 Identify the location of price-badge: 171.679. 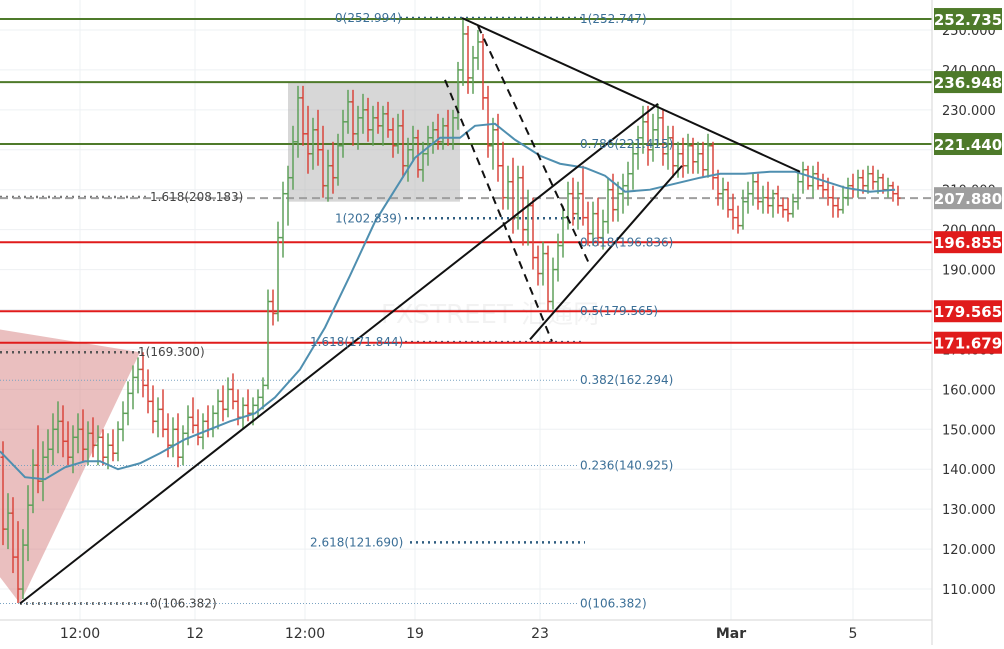
(968, 342).